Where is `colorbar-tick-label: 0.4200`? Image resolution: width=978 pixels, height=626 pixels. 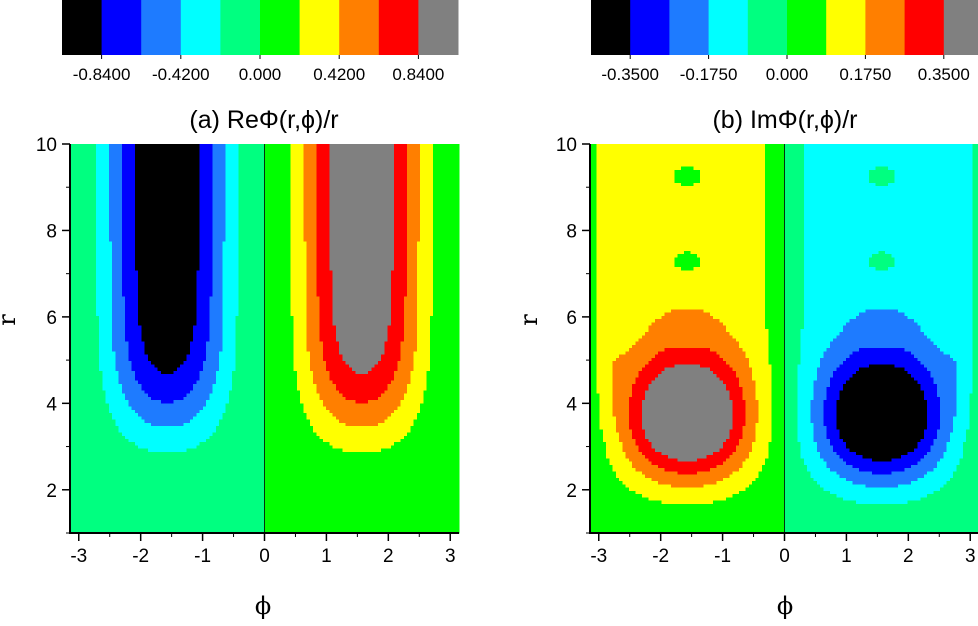
colorbar-tick-label: 0.4200 is located at coordinates (339, 74).